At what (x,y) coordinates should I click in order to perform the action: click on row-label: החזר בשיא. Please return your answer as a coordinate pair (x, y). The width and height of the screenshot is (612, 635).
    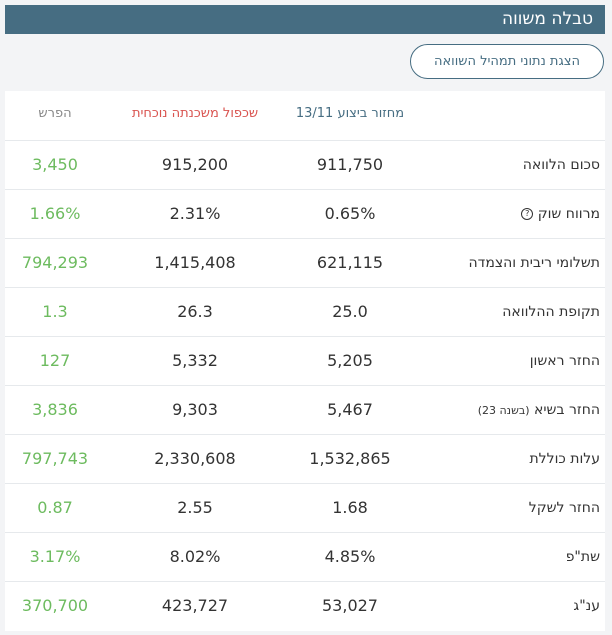
    Looking at the image, I should click on (567, 410).